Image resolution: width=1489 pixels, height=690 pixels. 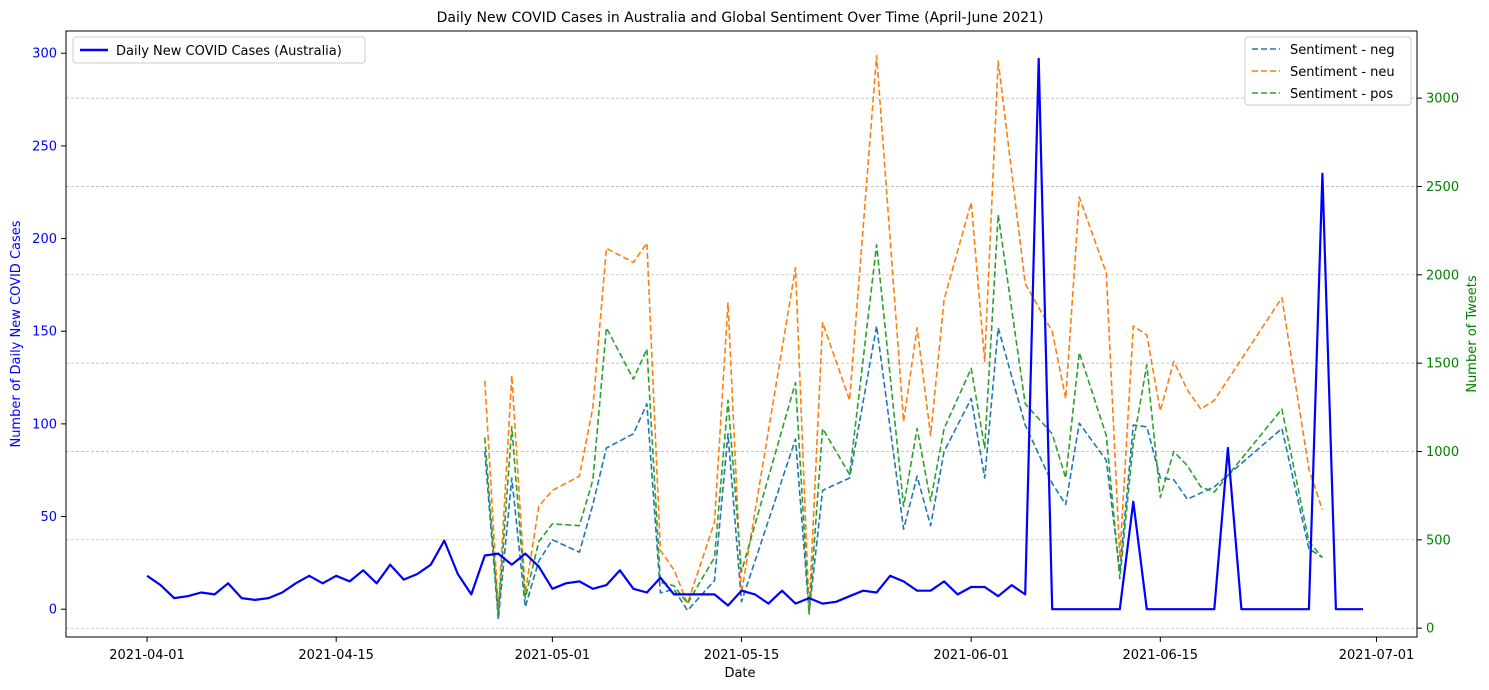 I want to click on x-axis-label: Date, so click(x=739, y=673).